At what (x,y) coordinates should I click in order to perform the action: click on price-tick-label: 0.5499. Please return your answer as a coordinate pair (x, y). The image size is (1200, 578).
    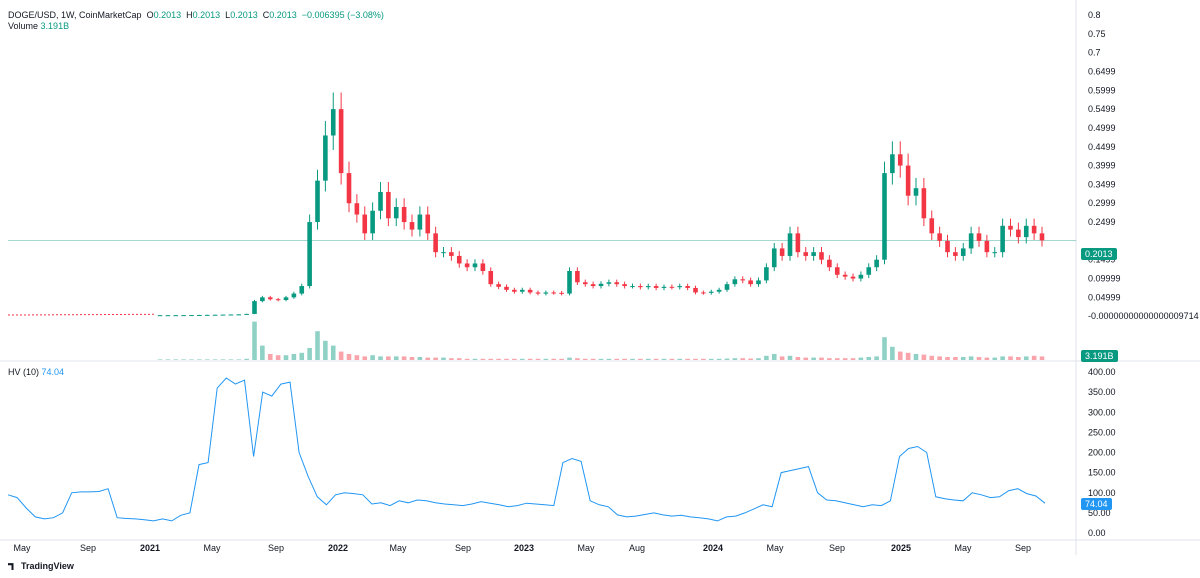
    Looking at the image, I should click on (1102, 109).